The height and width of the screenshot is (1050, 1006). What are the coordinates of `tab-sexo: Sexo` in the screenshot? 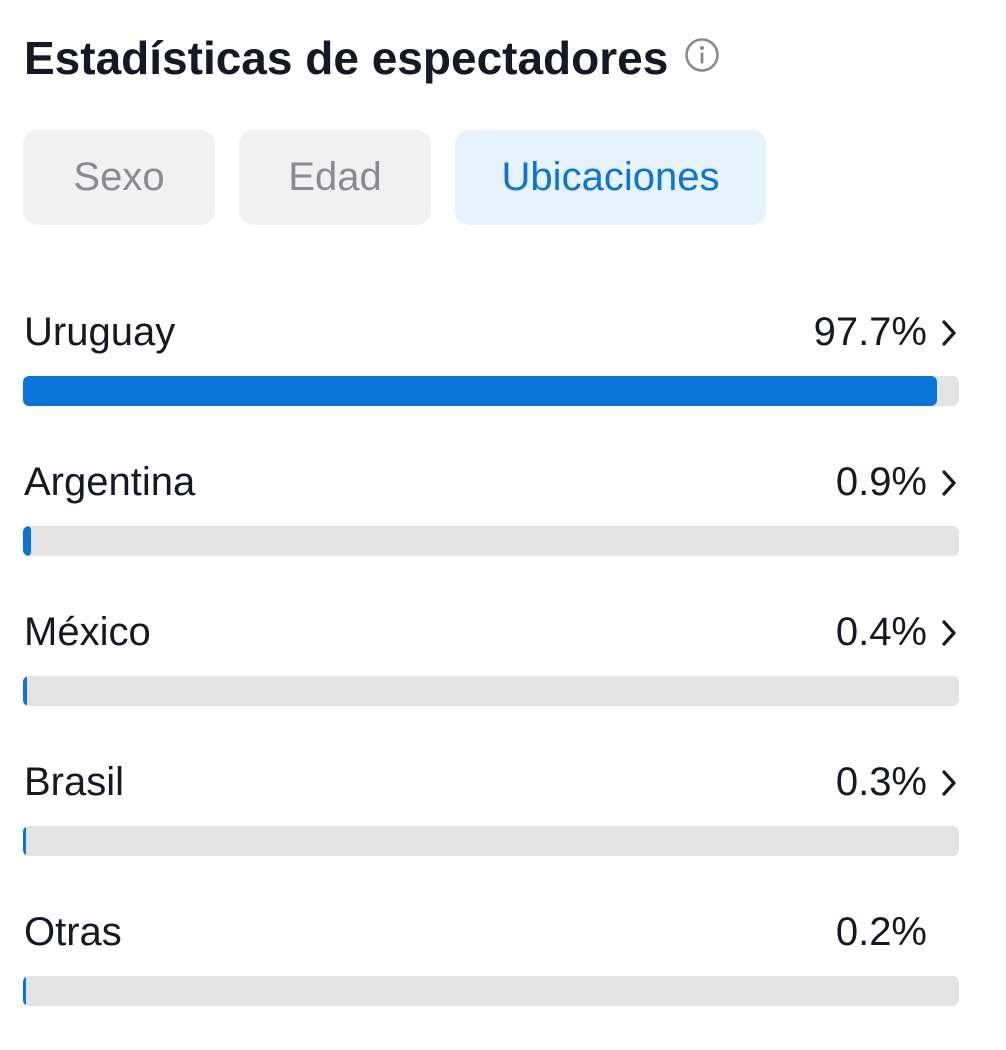 It's located at (119, 177).